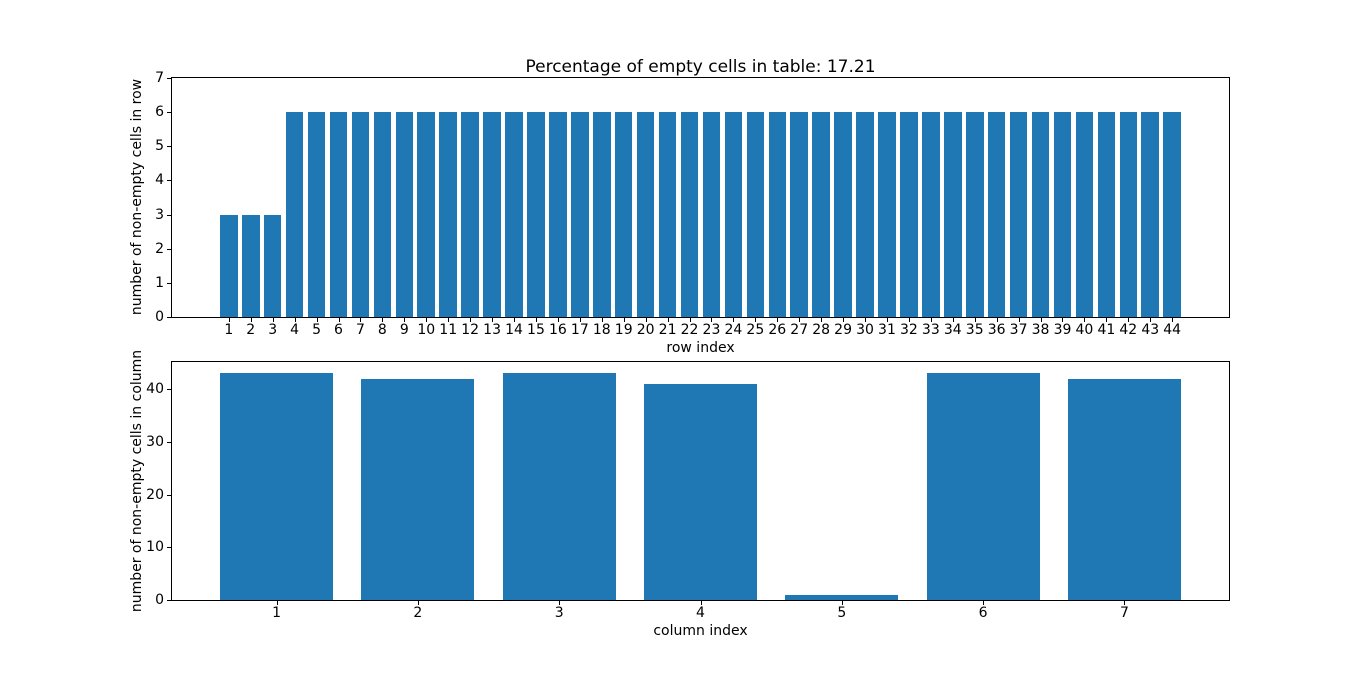  What do you see at coordinates (700, 348) in the screenshot?
I see `row-chart-x-axis-label: row index` at bounding box center [700, 348].